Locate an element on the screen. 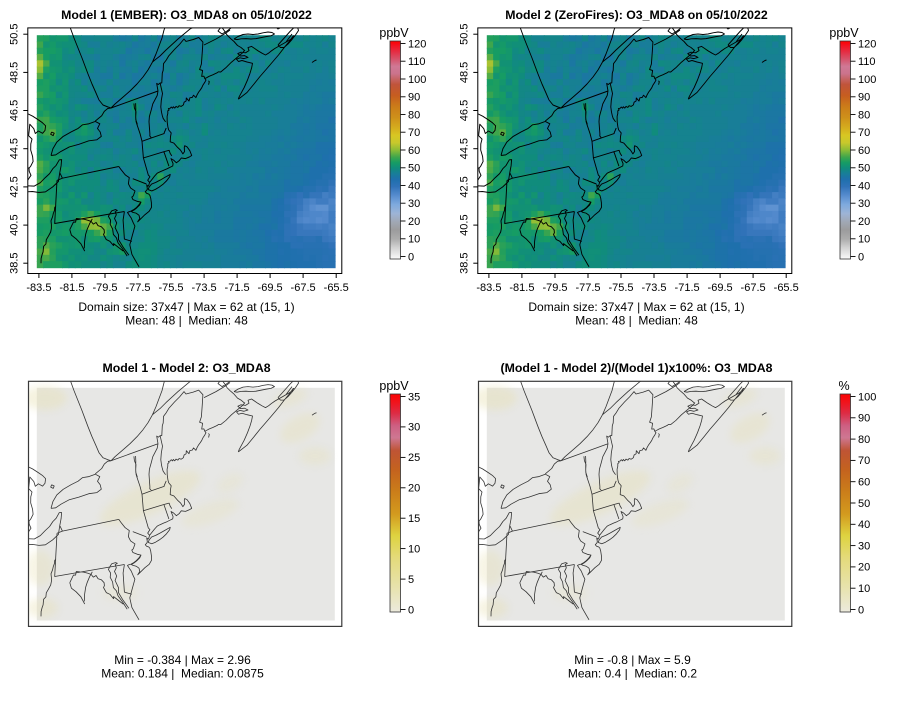  svg-text: Model 1 - Model 2: O3_MDA8 is located at coordinates (186, 368).